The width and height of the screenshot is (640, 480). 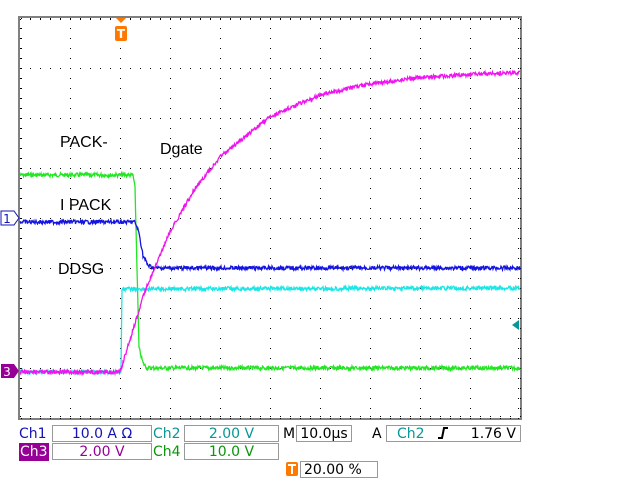 I want to click on ch4-label: Ch4, so click(x=167, y=452).